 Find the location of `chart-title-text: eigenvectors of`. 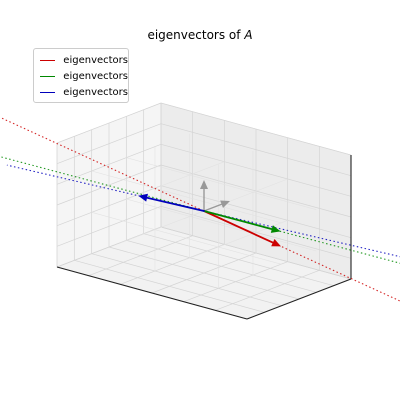

chart-title-text: eigenvectors of is located at coordinates (196, 35).